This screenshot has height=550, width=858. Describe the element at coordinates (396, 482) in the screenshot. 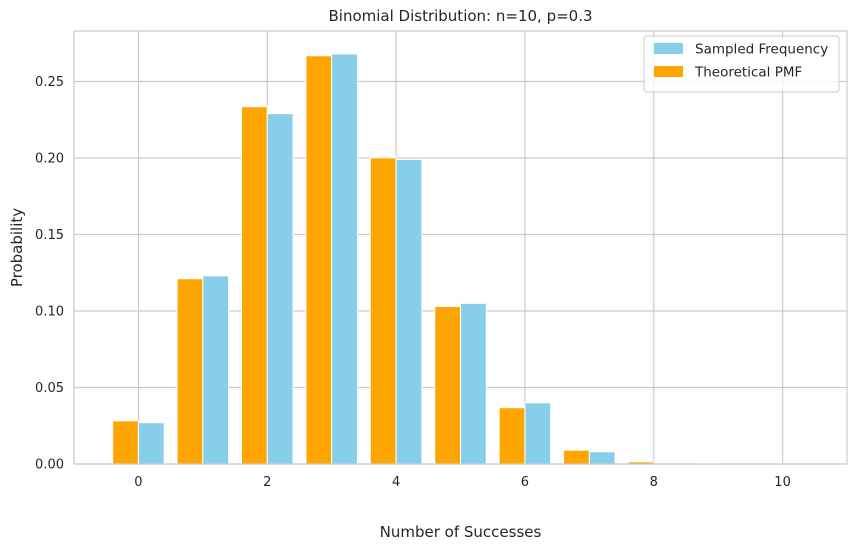

I see `x-tick-label: 4` at that location.